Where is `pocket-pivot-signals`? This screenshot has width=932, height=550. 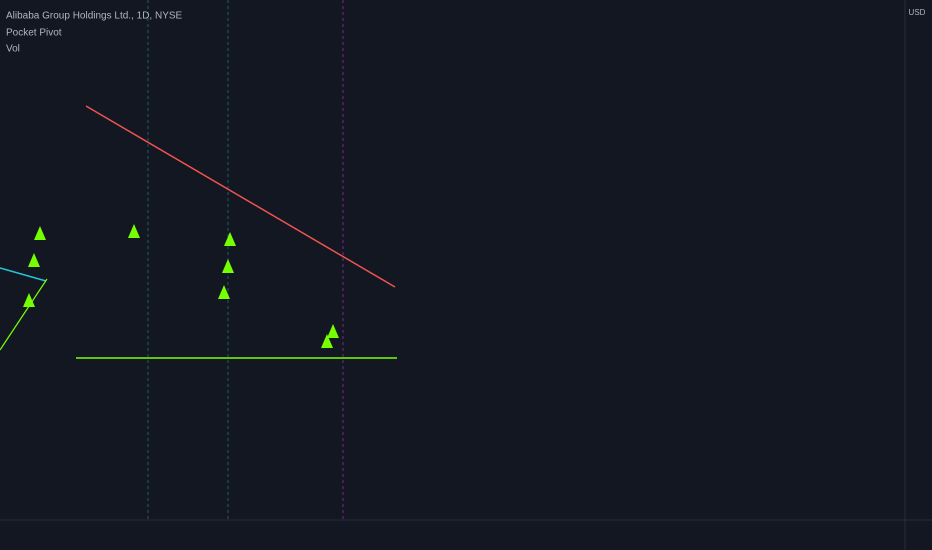 pocket-pivot-signals is located at coordinates (181, 286).